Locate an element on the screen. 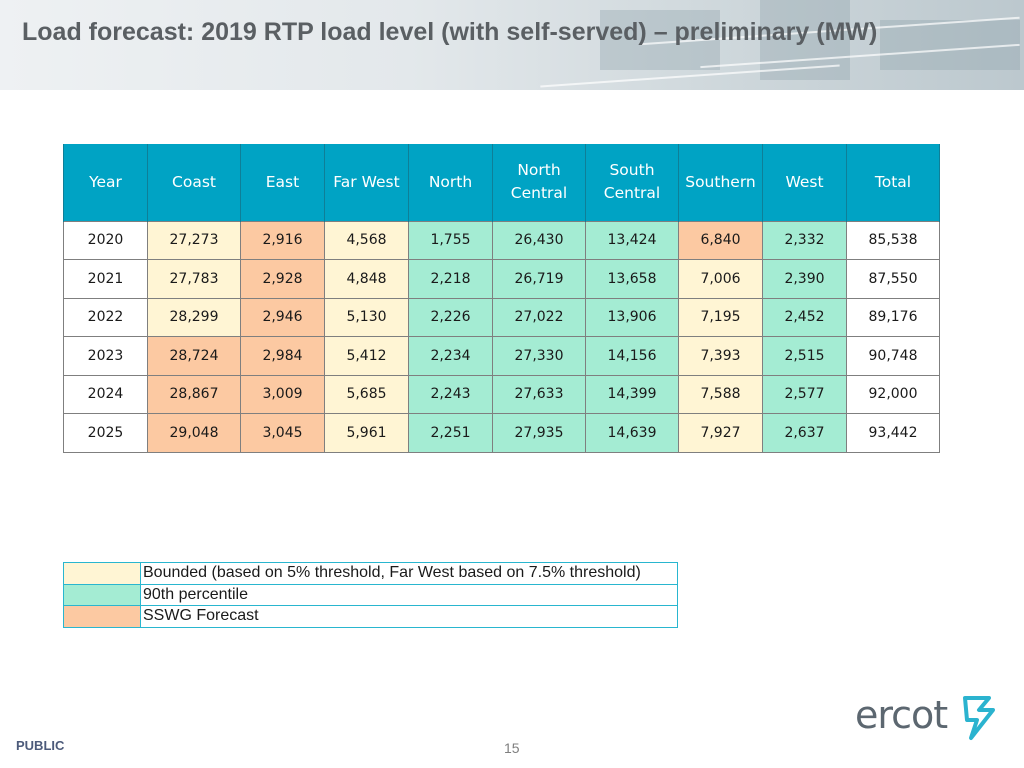 Image resolution: width=1024 pixels, height=768 pixels. table-cell: 2,984 is located at coordinates (282, 356).